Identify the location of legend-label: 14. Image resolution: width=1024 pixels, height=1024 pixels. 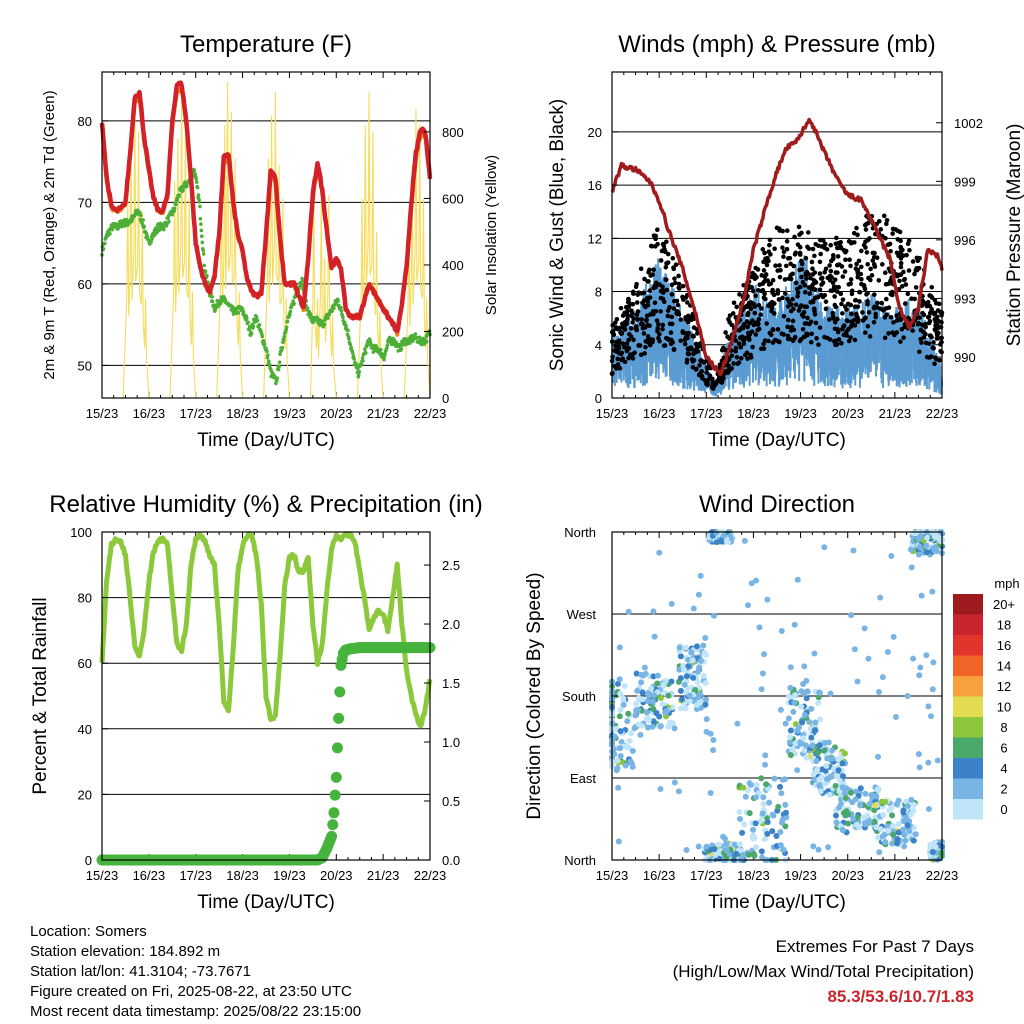
(1004, 666).